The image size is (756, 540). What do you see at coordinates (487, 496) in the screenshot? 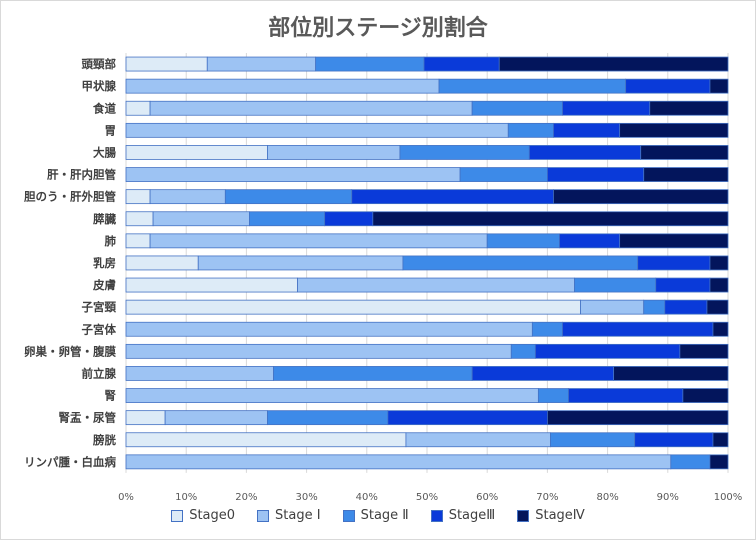
I see `x-tick-label: 60%` at bounding box center [487, 496].